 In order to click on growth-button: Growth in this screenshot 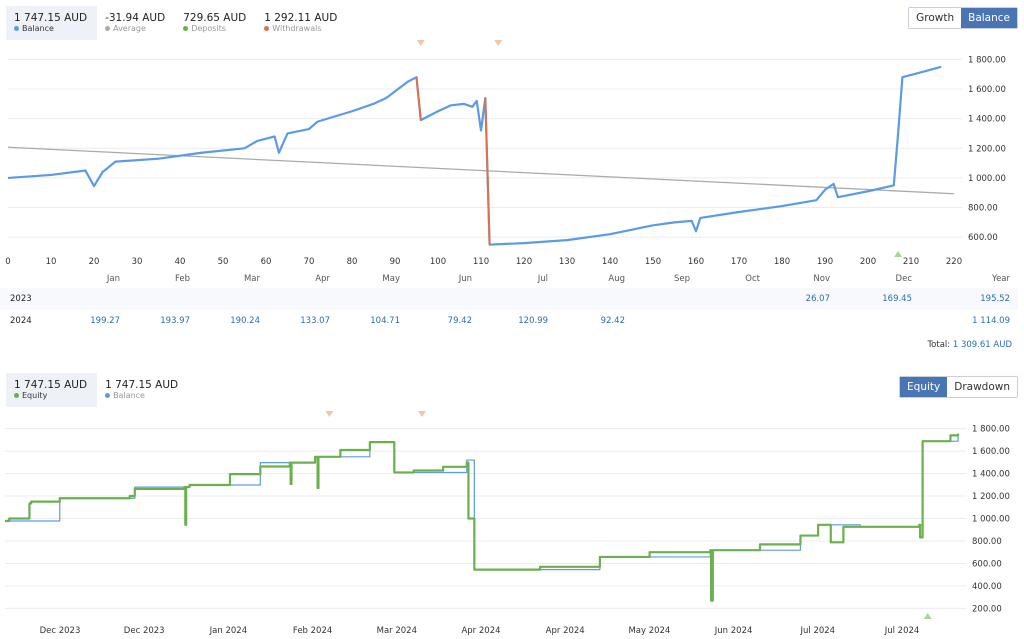, I will do `click(935, 18)`.